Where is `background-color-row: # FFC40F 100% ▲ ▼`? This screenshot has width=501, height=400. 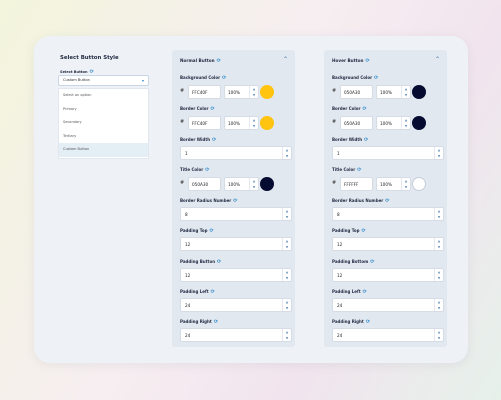
background-color-row: # FFC40F 100% ▲ ▼ is located at coordinates (236, 92).